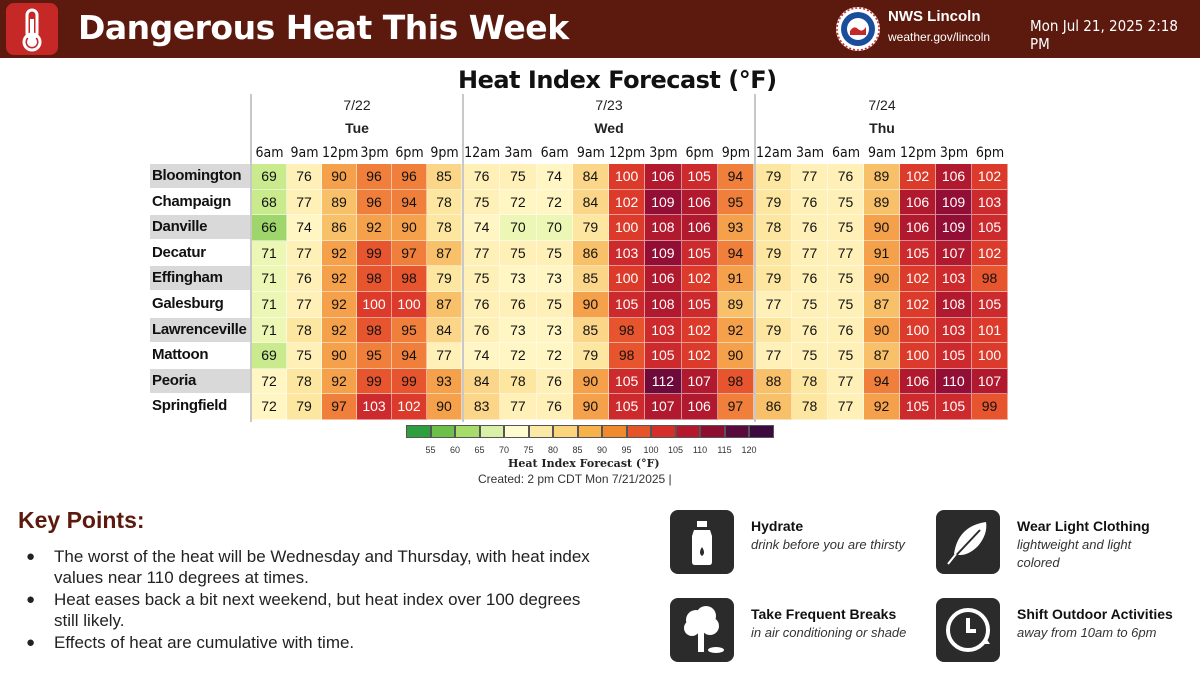 The height and width of the screenshot is (675, 1200). Describe the element at coordinates (627, 153) in the screenshot. I see `time-label: 12pm` at that location.